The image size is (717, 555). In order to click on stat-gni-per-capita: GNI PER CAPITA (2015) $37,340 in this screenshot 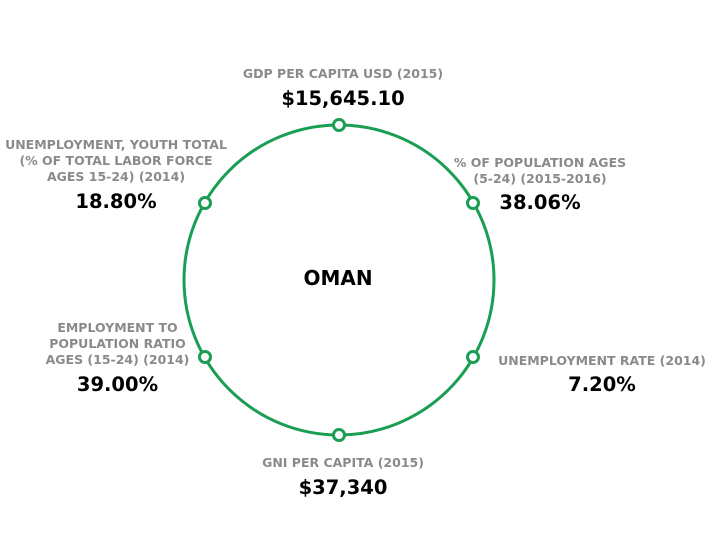, I will do `click(343, 477)`.